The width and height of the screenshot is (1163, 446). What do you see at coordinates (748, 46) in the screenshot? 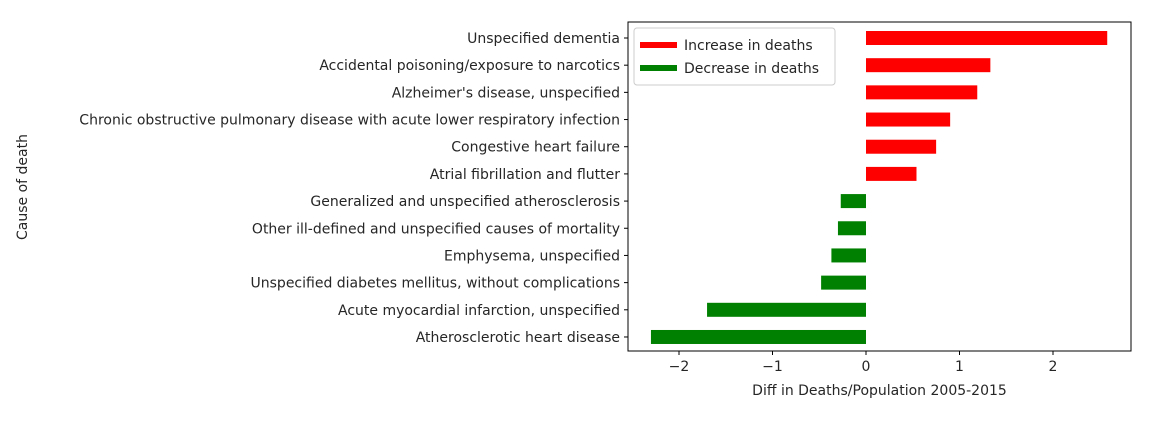
I see `legend-label-increase: Increase in deaths` at bounding box center [748, 46].